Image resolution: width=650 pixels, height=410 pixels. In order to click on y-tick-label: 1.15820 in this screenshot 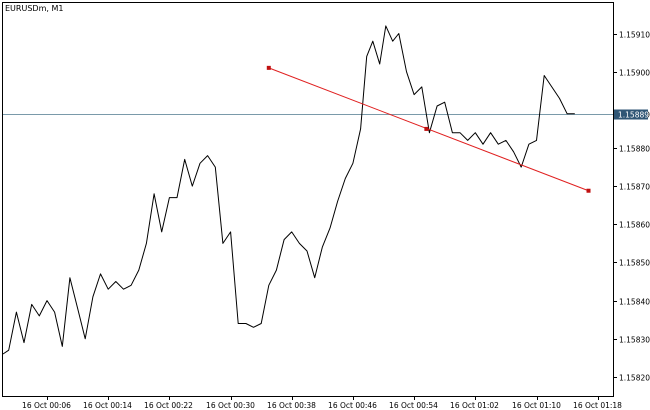, I will do `click(634, 378)`.